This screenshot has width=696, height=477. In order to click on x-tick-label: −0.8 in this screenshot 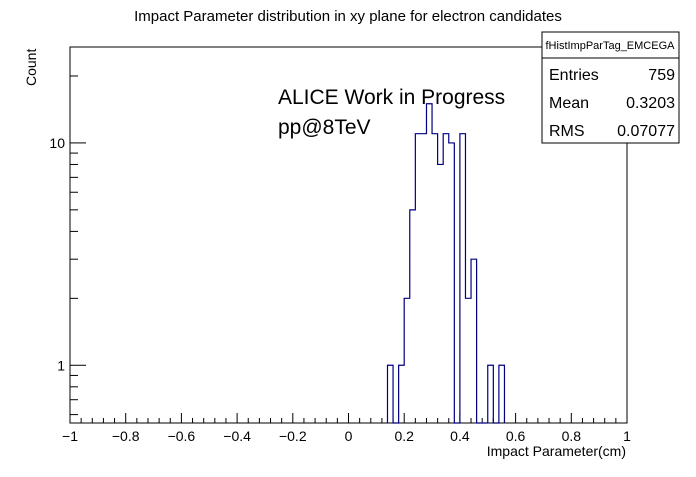, I will do `click(126, 436)`.